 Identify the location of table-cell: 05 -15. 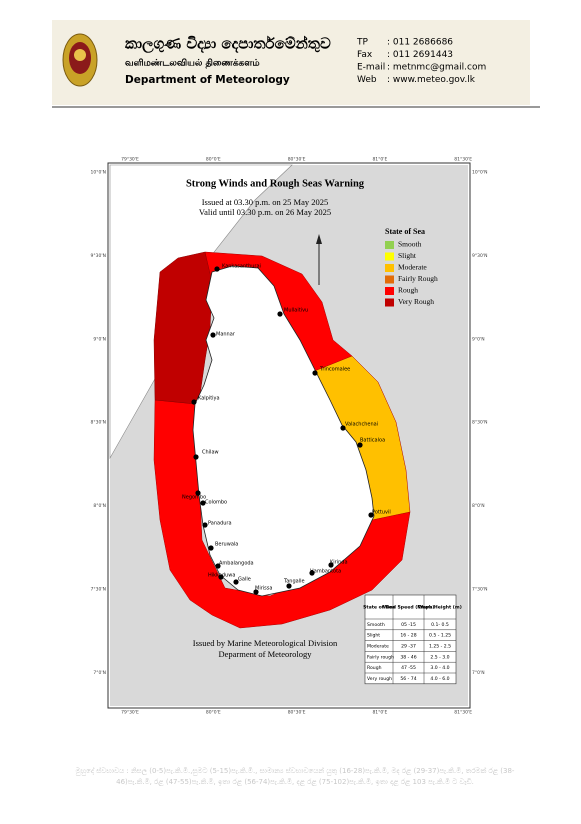
(408, 625).